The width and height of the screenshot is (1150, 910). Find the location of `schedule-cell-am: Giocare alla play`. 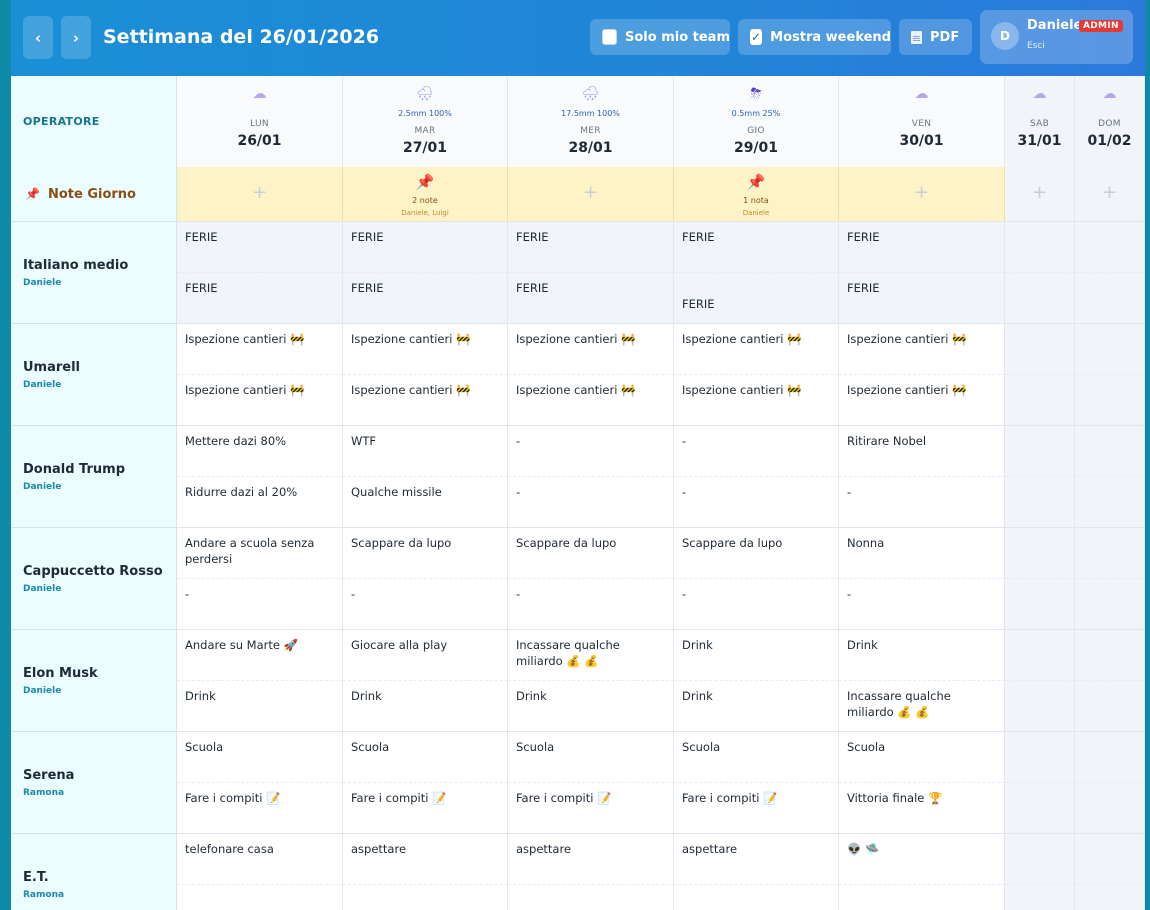

schedule-cell-am: Giocare alla play is located at coordinates (425, 654).